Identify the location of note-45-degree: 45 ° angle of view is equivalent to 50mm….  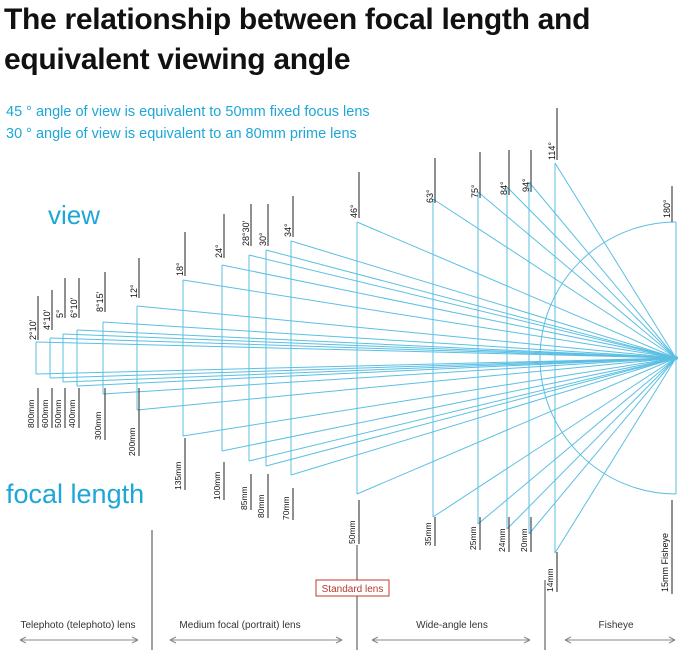
(188, 112).